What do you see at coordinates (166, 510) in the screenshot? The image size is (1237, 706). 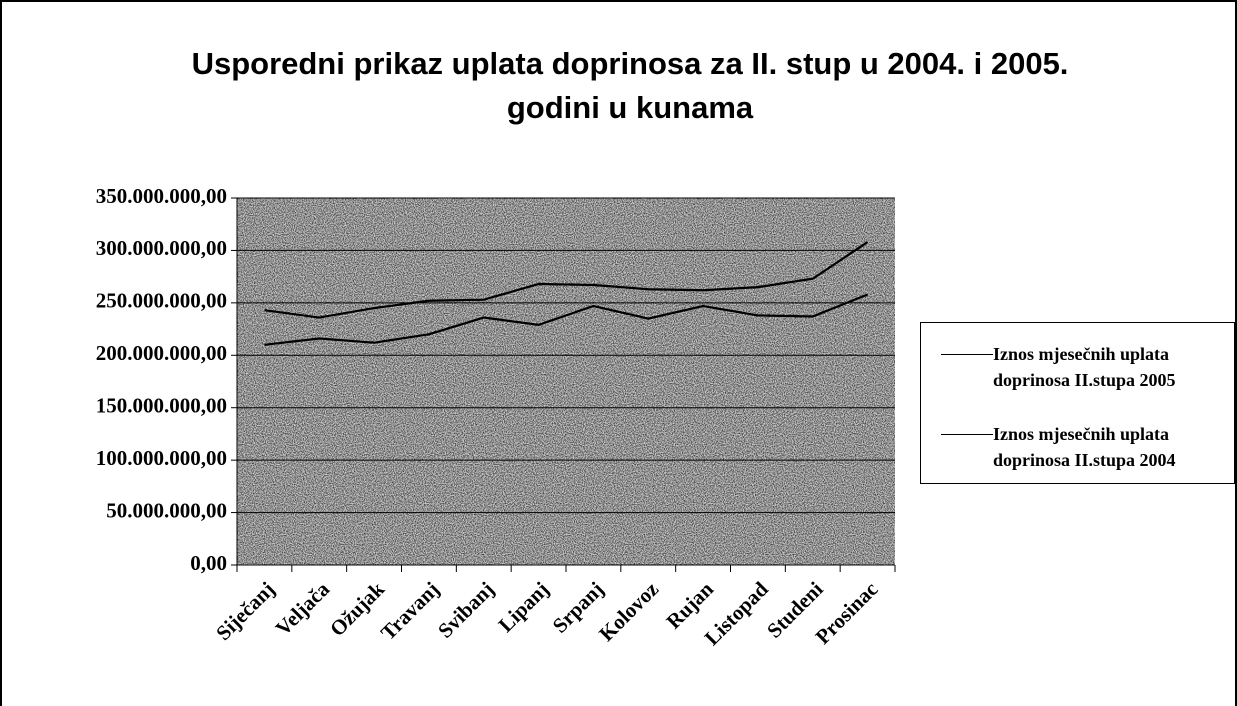 I see `y-tick-label: 50.000.000,00` at bounding box center [166, 510].